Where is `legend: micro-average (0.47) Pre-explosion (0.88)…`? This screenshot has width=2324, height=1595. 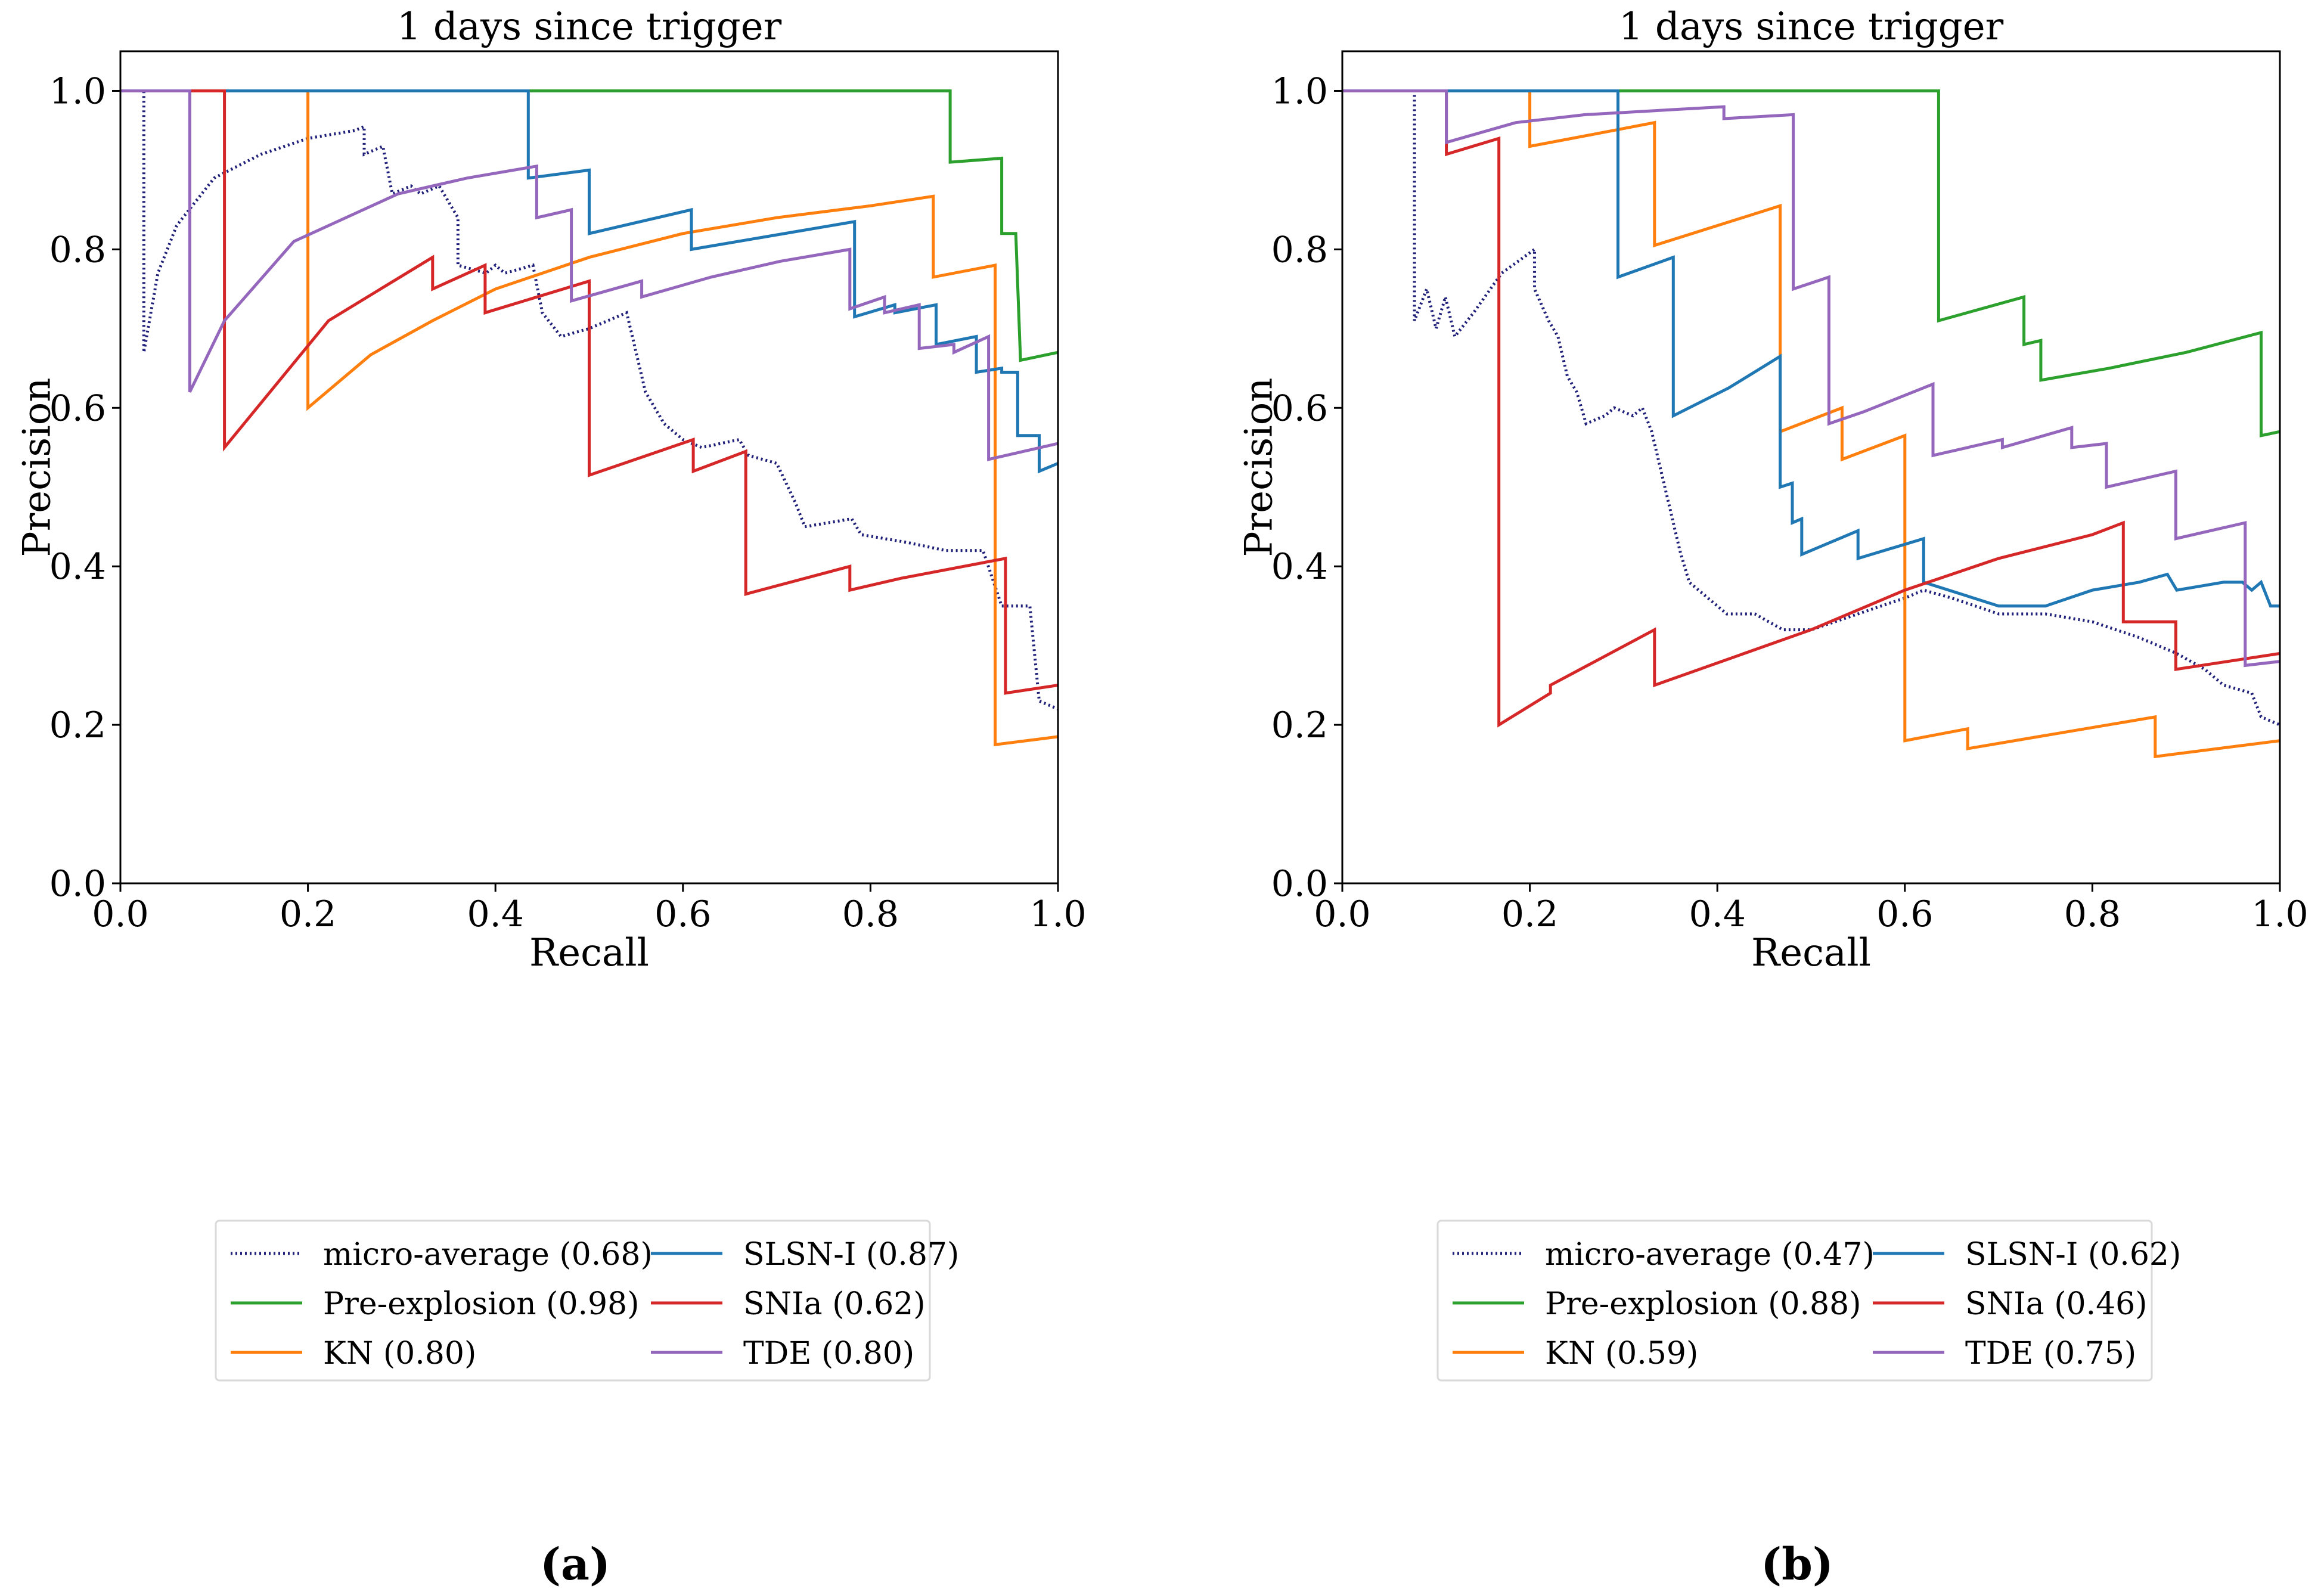
legend: micro-average (0.47) Pre-explosion (0.88)… is located at coordinates (1808, 1301).